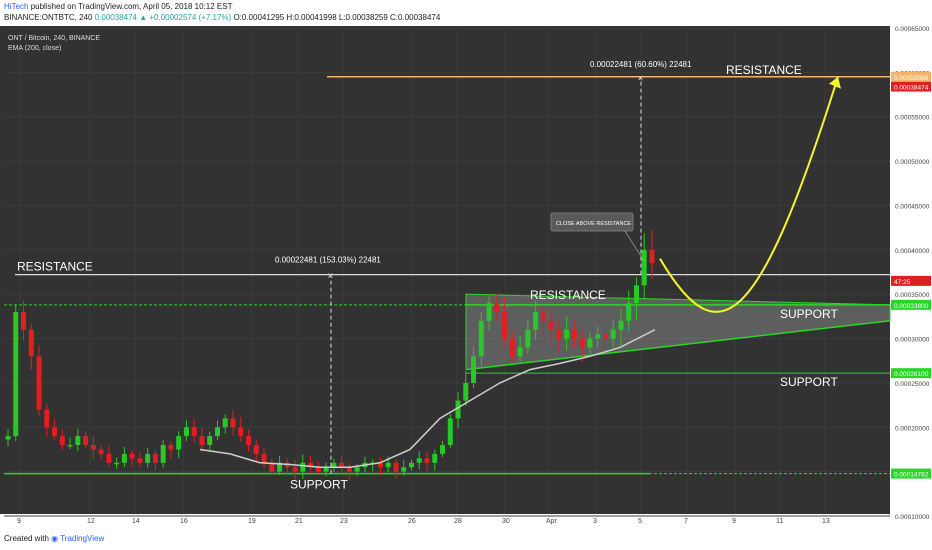 The image size is (932, 550). I want to click on tag-last-price: 0.00038474, so click(911, 88).